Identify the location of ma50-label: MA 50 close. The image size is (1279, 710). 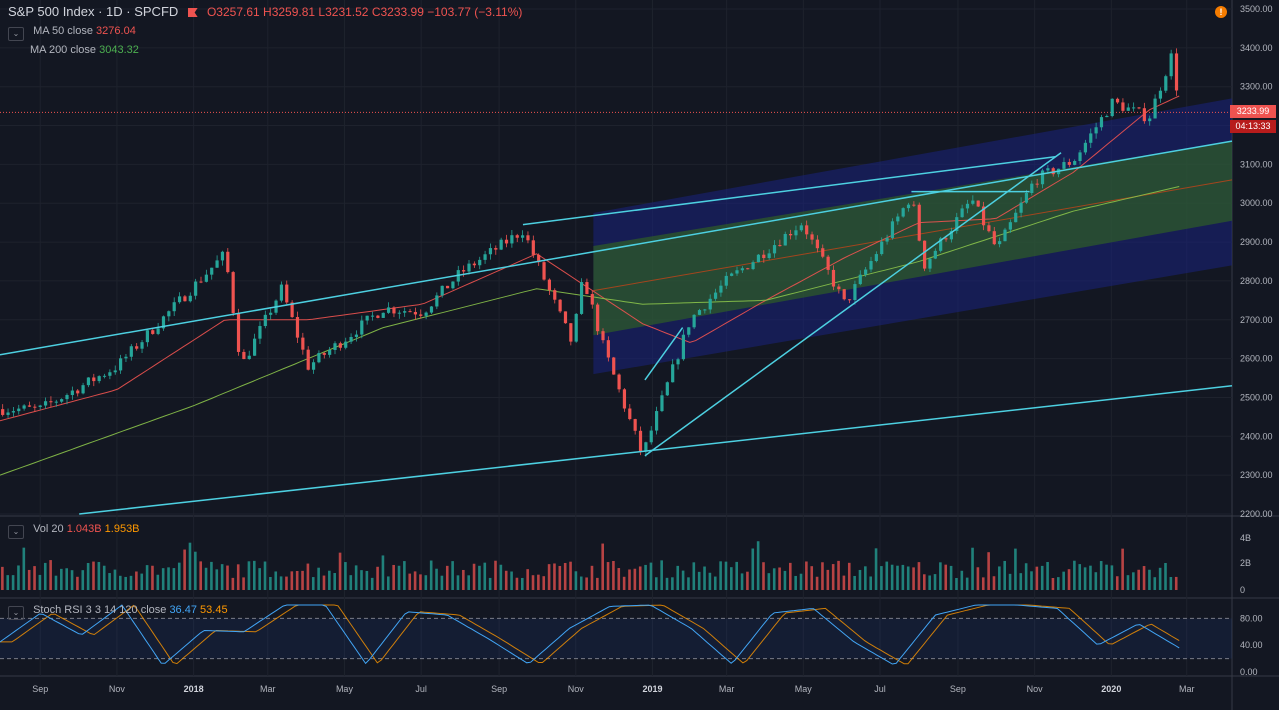
(63, 31).